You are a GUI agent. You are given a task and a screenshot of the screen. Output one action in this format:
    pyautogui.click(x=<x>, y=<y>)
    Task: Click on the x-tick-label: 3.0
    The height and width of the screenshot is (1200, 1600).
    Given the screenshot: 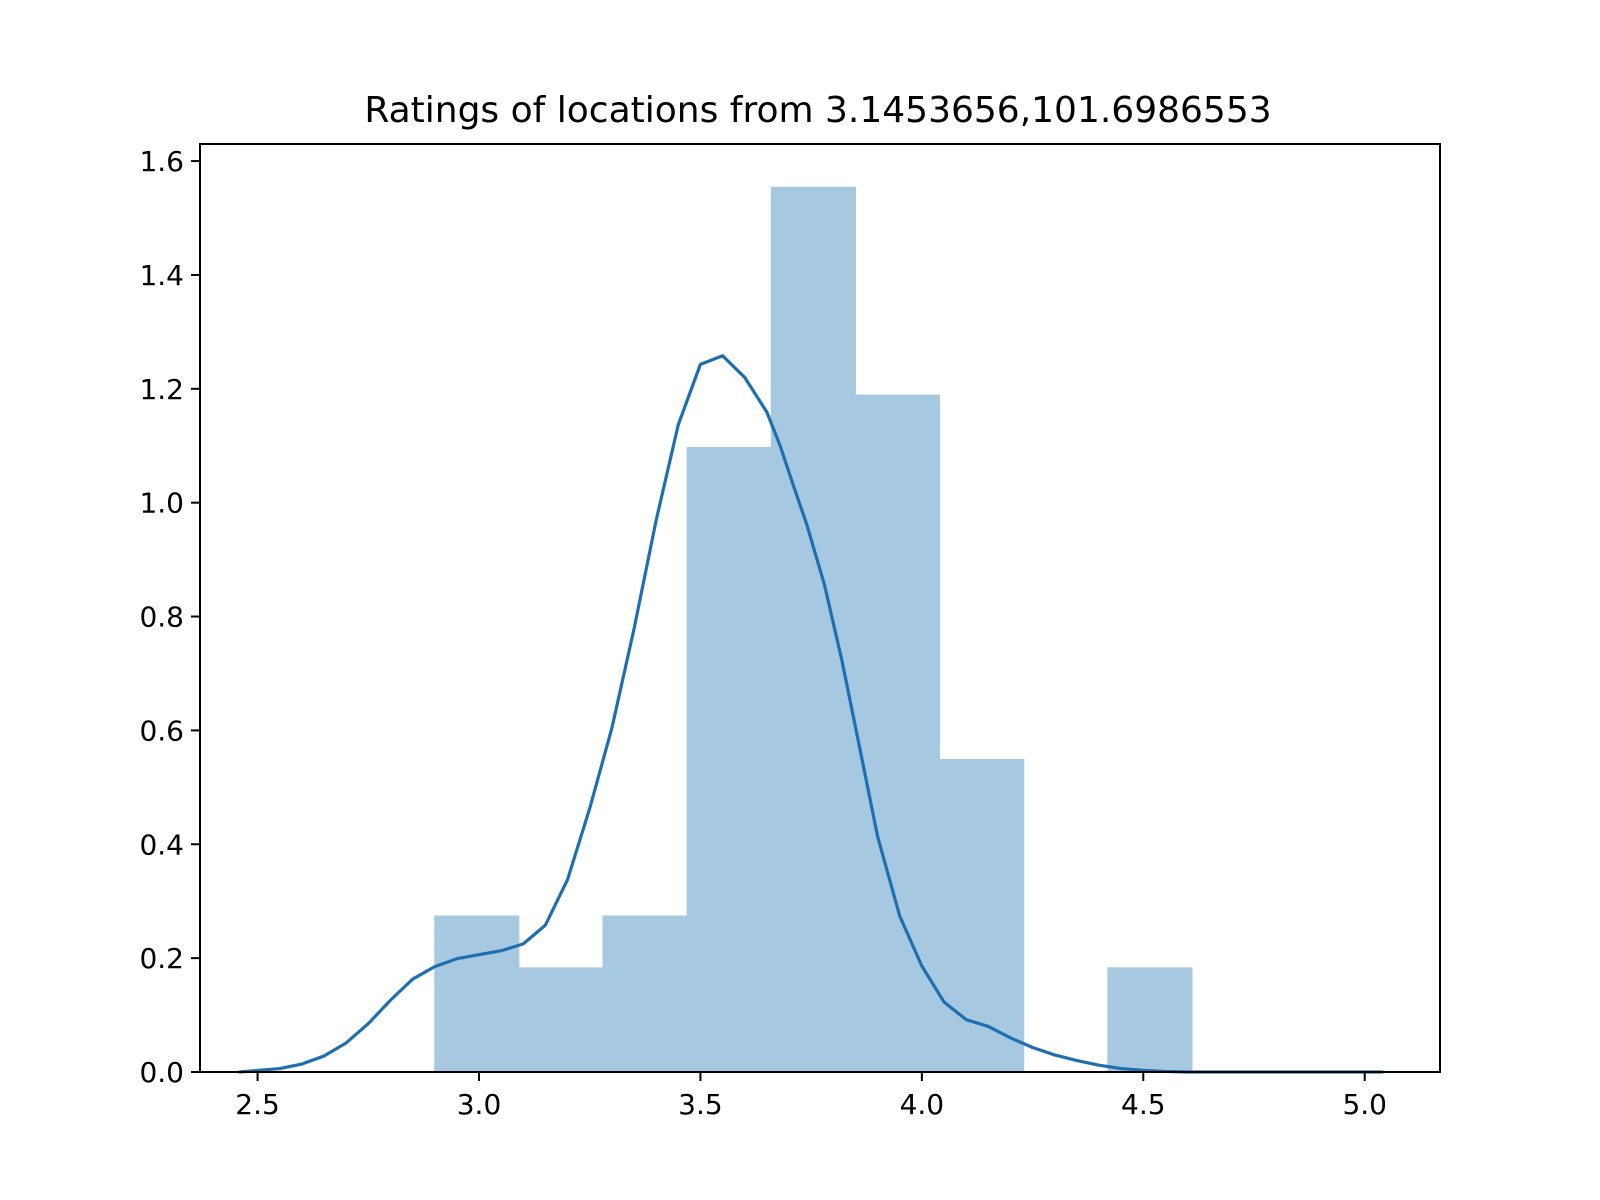 What is the action you would take?
    pyautogui.click(x=479, y=1104)
    